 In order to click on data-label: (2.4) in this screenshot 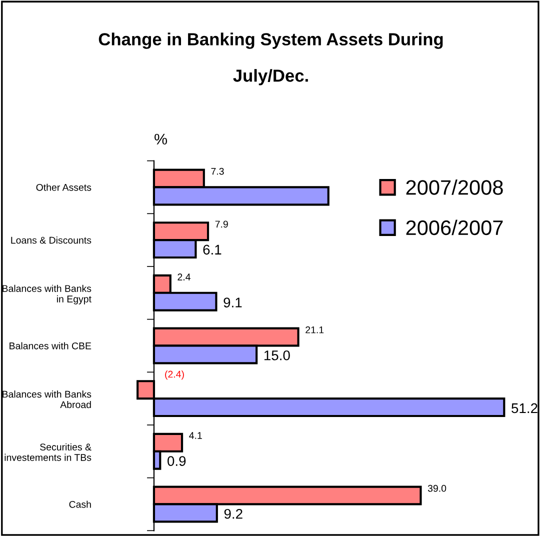, I will do `click(174, 375)`.